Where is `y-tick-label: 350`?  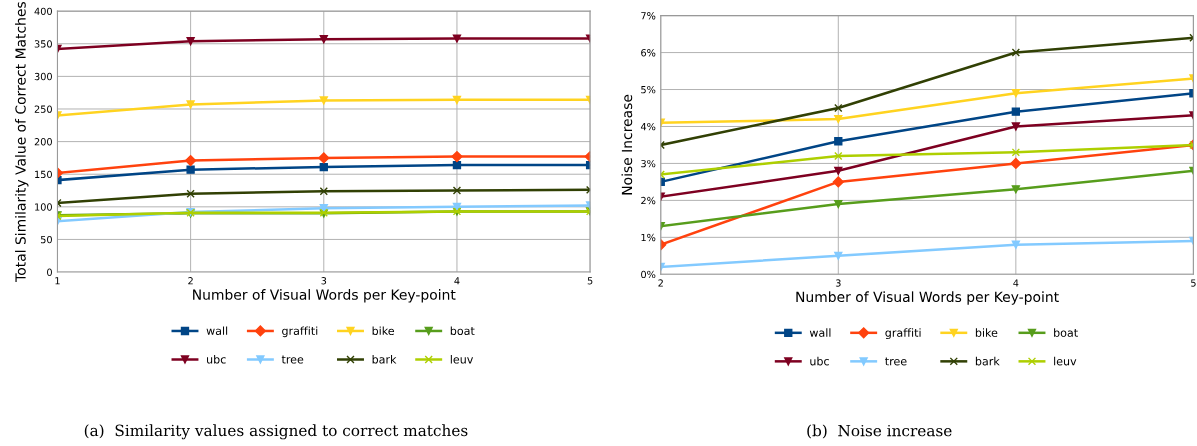
y-tick-label: 350 is located at coordinates (43, 44).